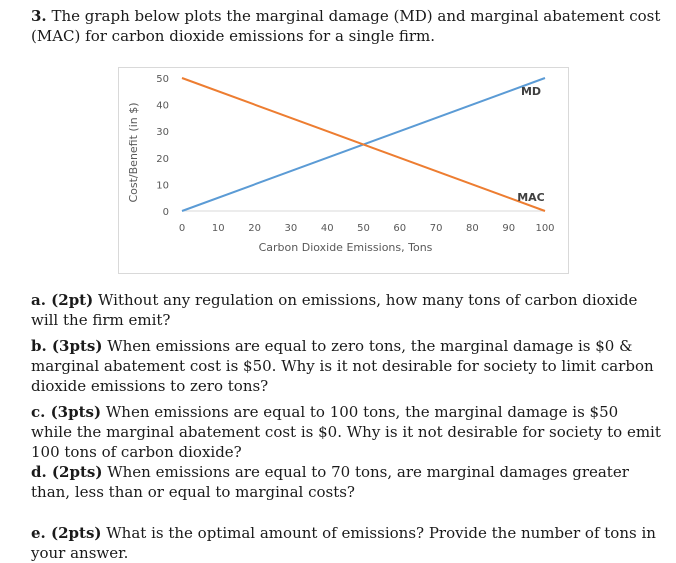  Describe the element at coordinates (531, 144) in the screenshot. I see `series-labels: MD MAC` at that location.